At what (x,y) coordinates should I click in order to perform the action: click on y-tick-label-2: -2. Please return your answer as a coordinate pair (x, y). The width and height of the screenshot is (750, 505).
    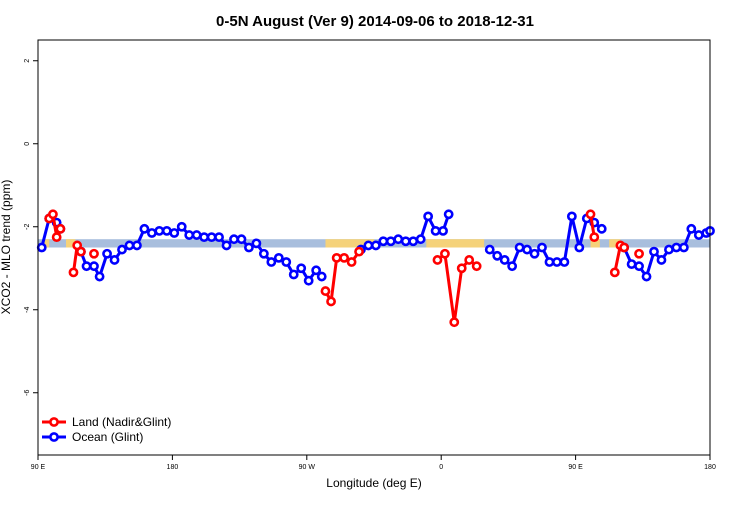
    Looking at the image, I should click on (27, 227).